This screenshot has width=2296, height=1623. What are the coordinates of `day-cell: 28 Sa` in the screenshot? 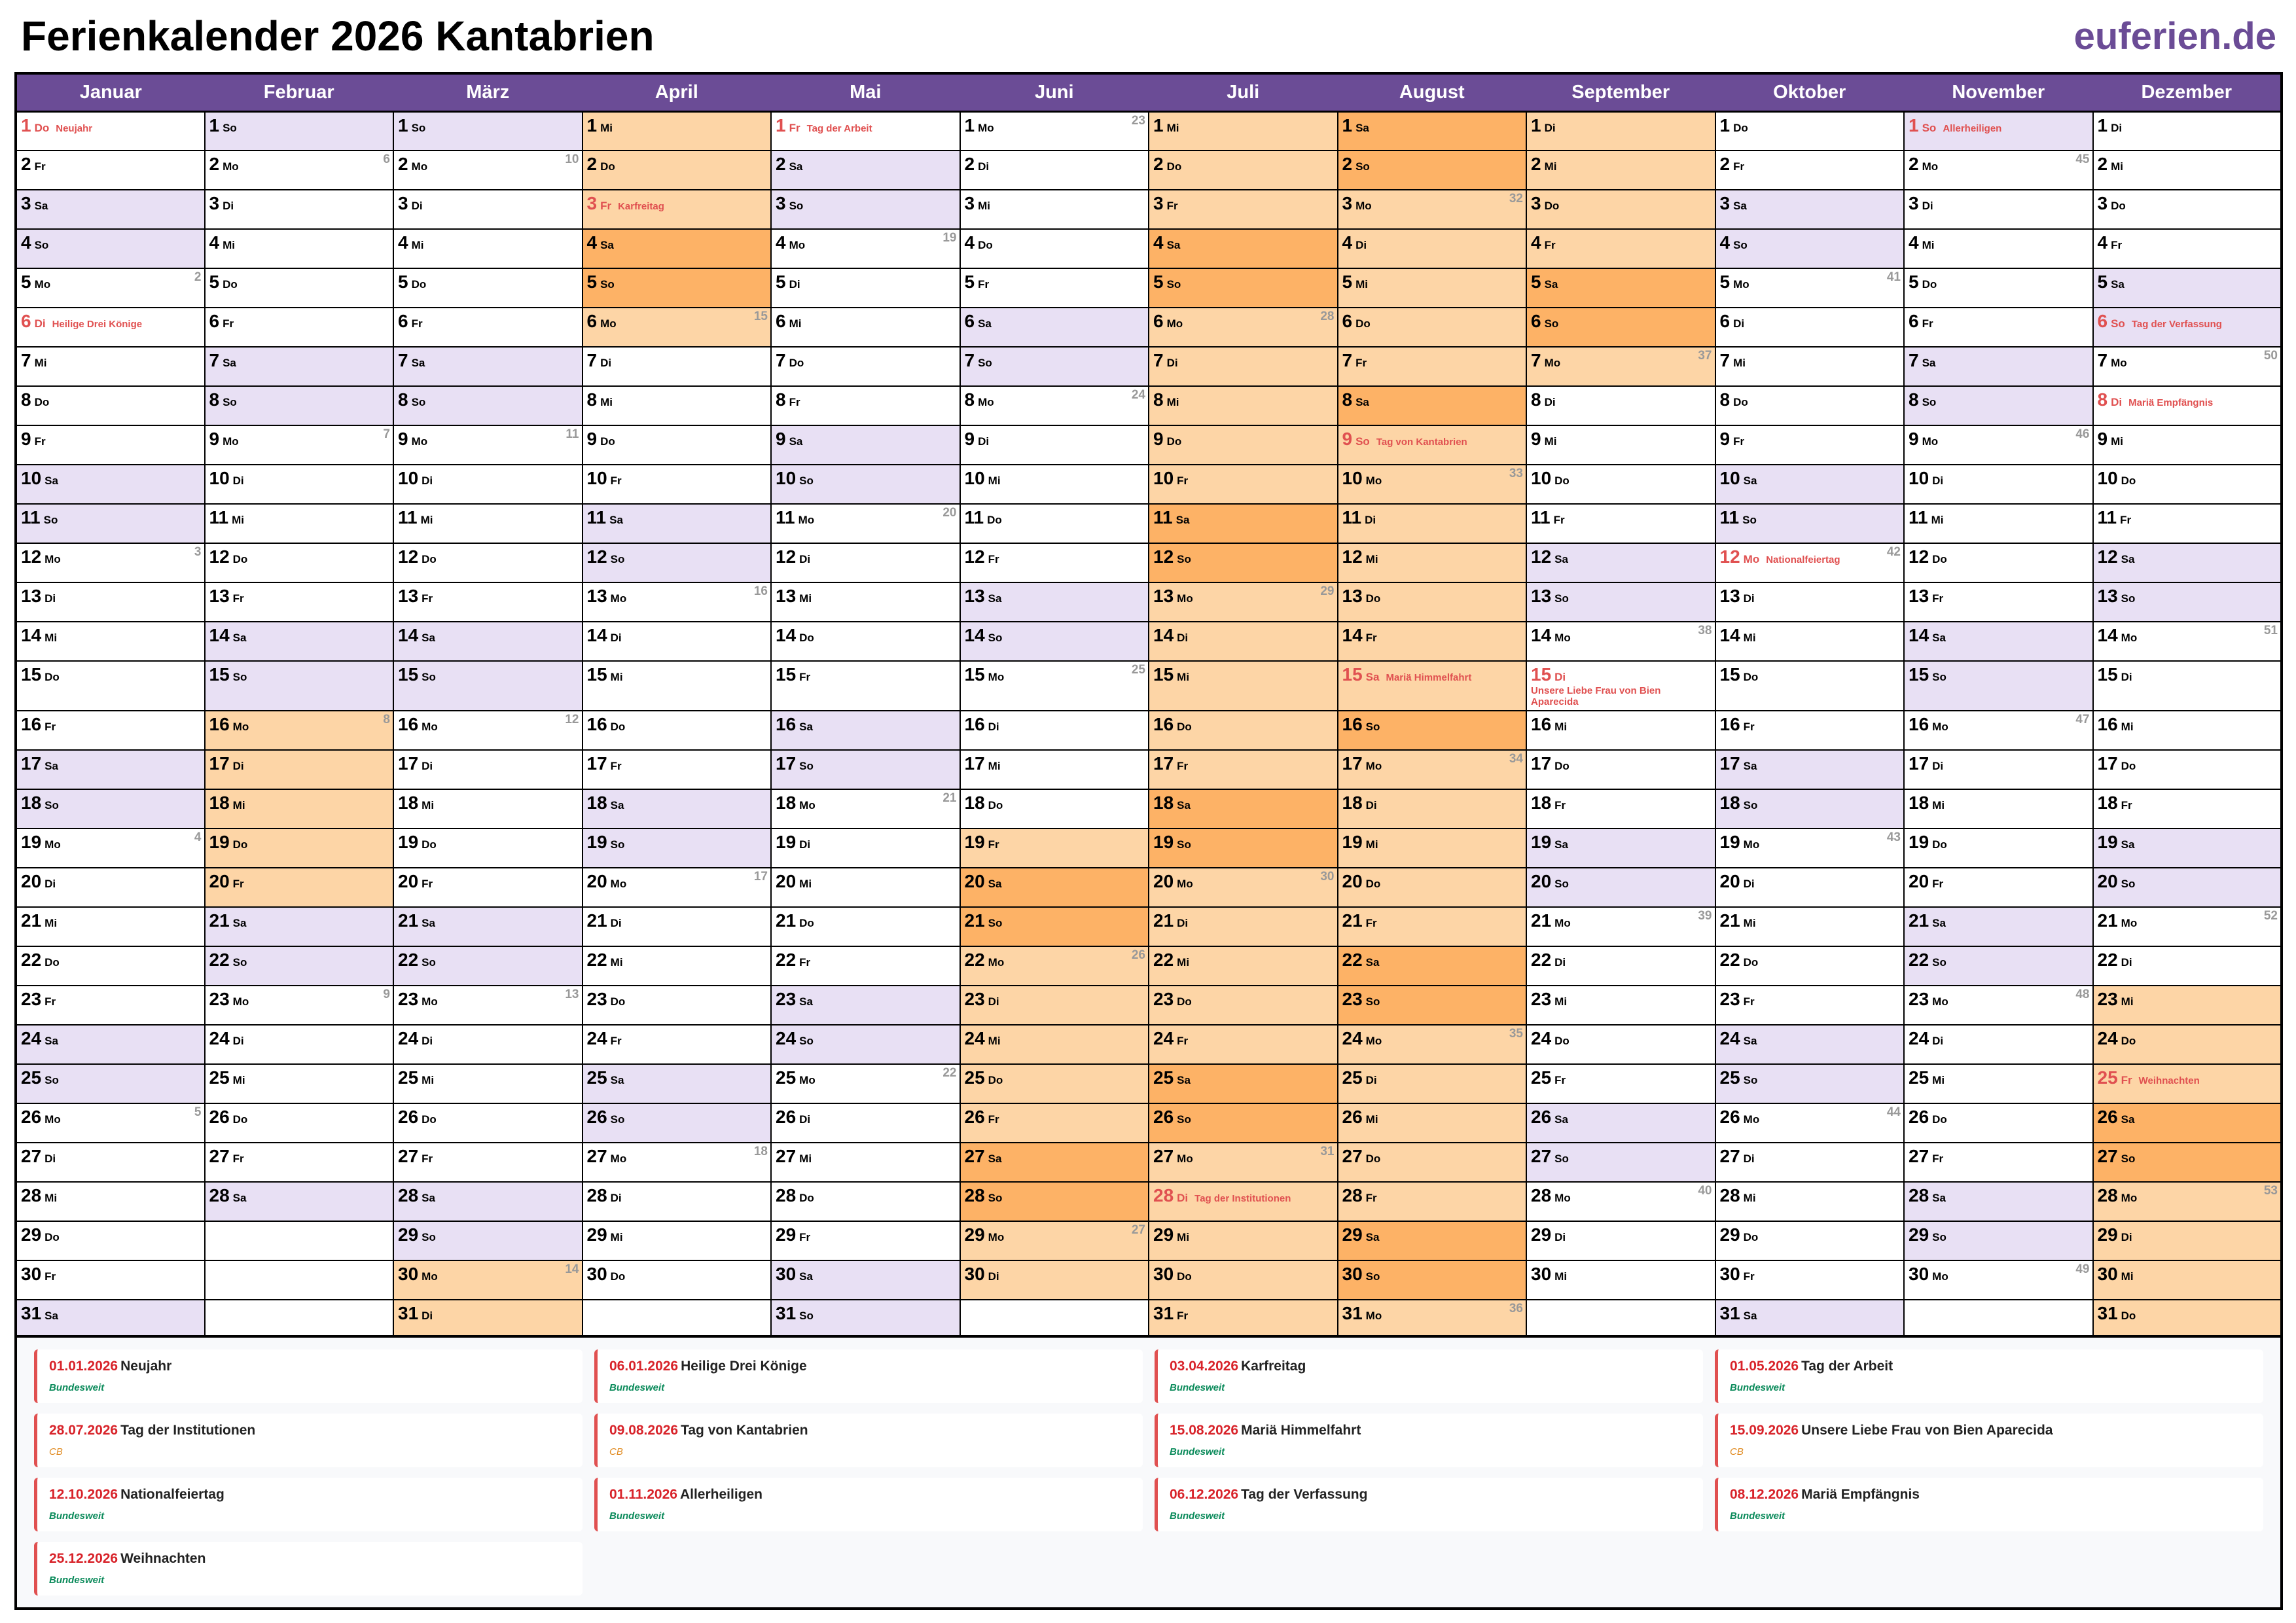 It's located at (299, 1201).